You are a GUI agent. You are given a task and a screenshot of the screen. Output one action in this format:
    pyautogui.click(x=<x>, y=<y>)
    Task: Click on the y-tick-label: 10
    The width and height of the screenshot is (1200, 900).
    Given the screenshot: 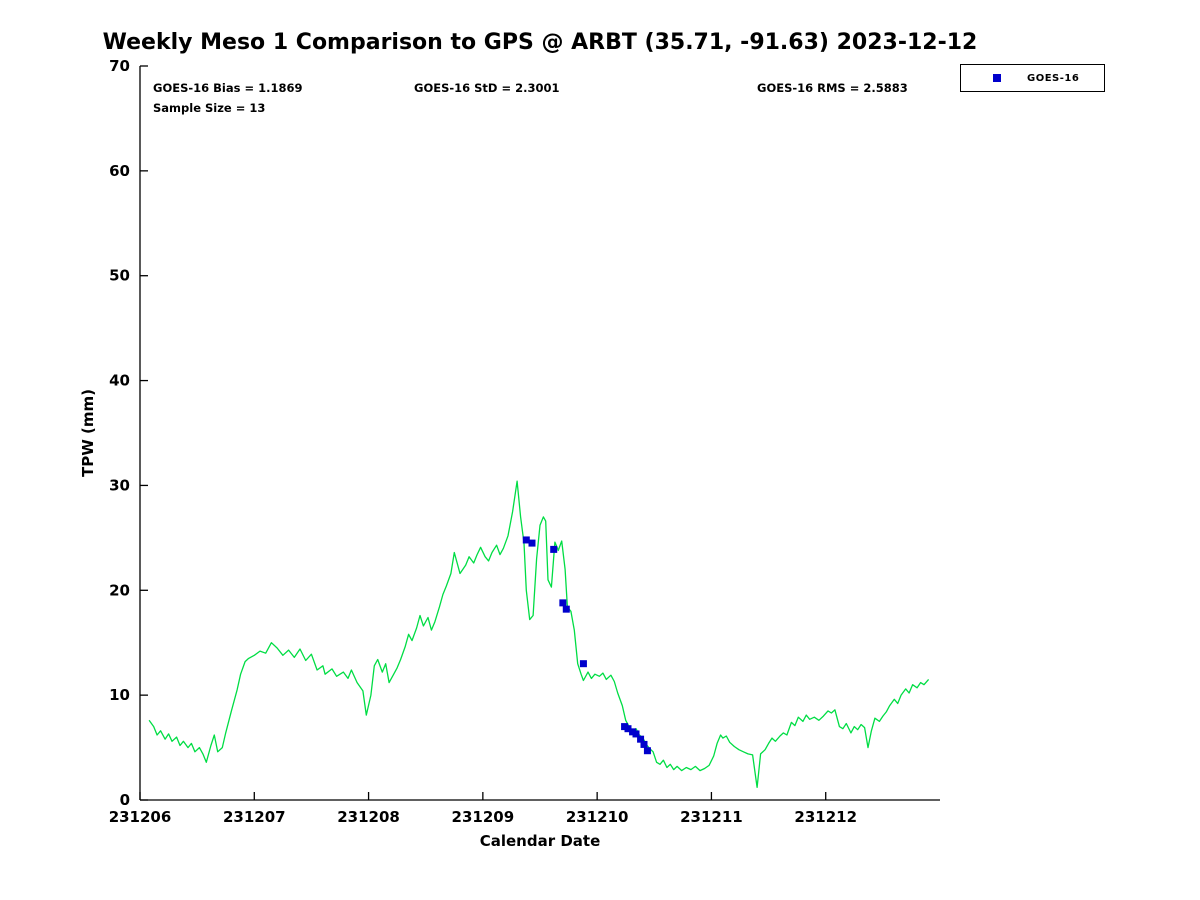 What is the action you would take?
    pyautogui.click(x=119, y=695)
    